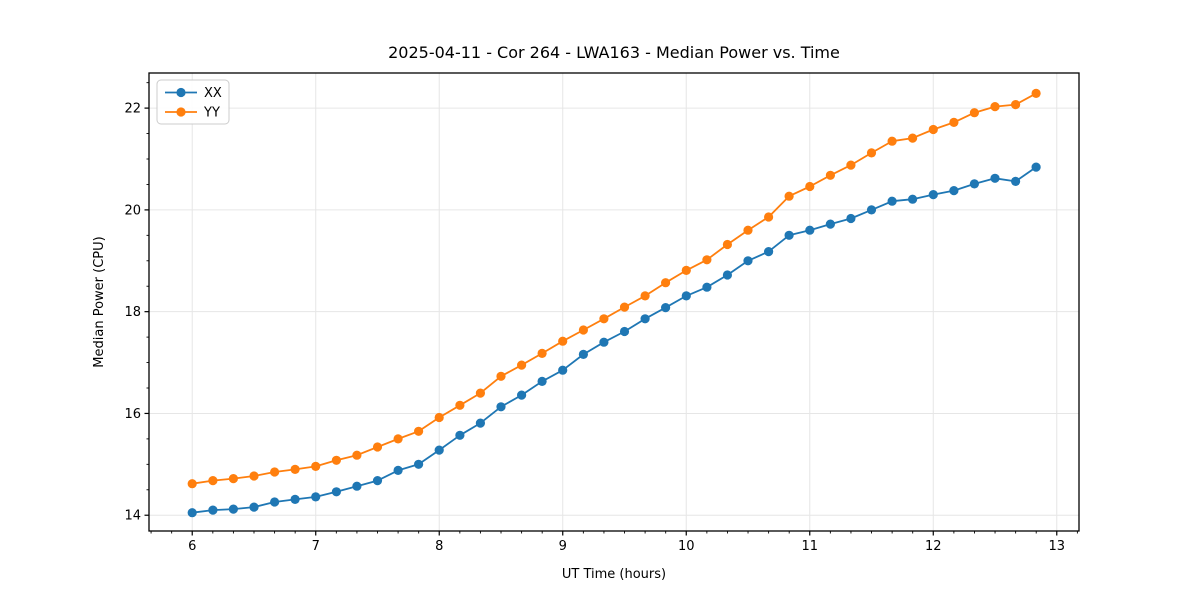 The height and width of the screenshot is (604, 1200). Describe the element at coordinates (132, 516) in the screenshot. I see `y-tick-label: 14` at that location.